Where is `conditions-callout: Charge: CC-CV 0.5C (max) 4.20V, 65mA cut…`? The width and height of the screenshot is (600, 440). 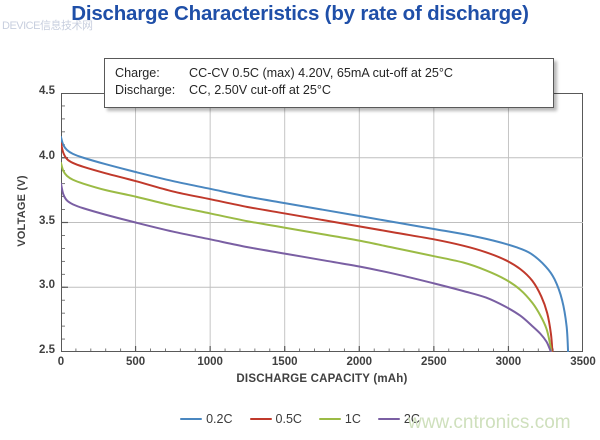 conditions-callout: Charge: CC-CV 0.5C (max) 4.20V, 65mA cut… is located at coordinates (329, 83).